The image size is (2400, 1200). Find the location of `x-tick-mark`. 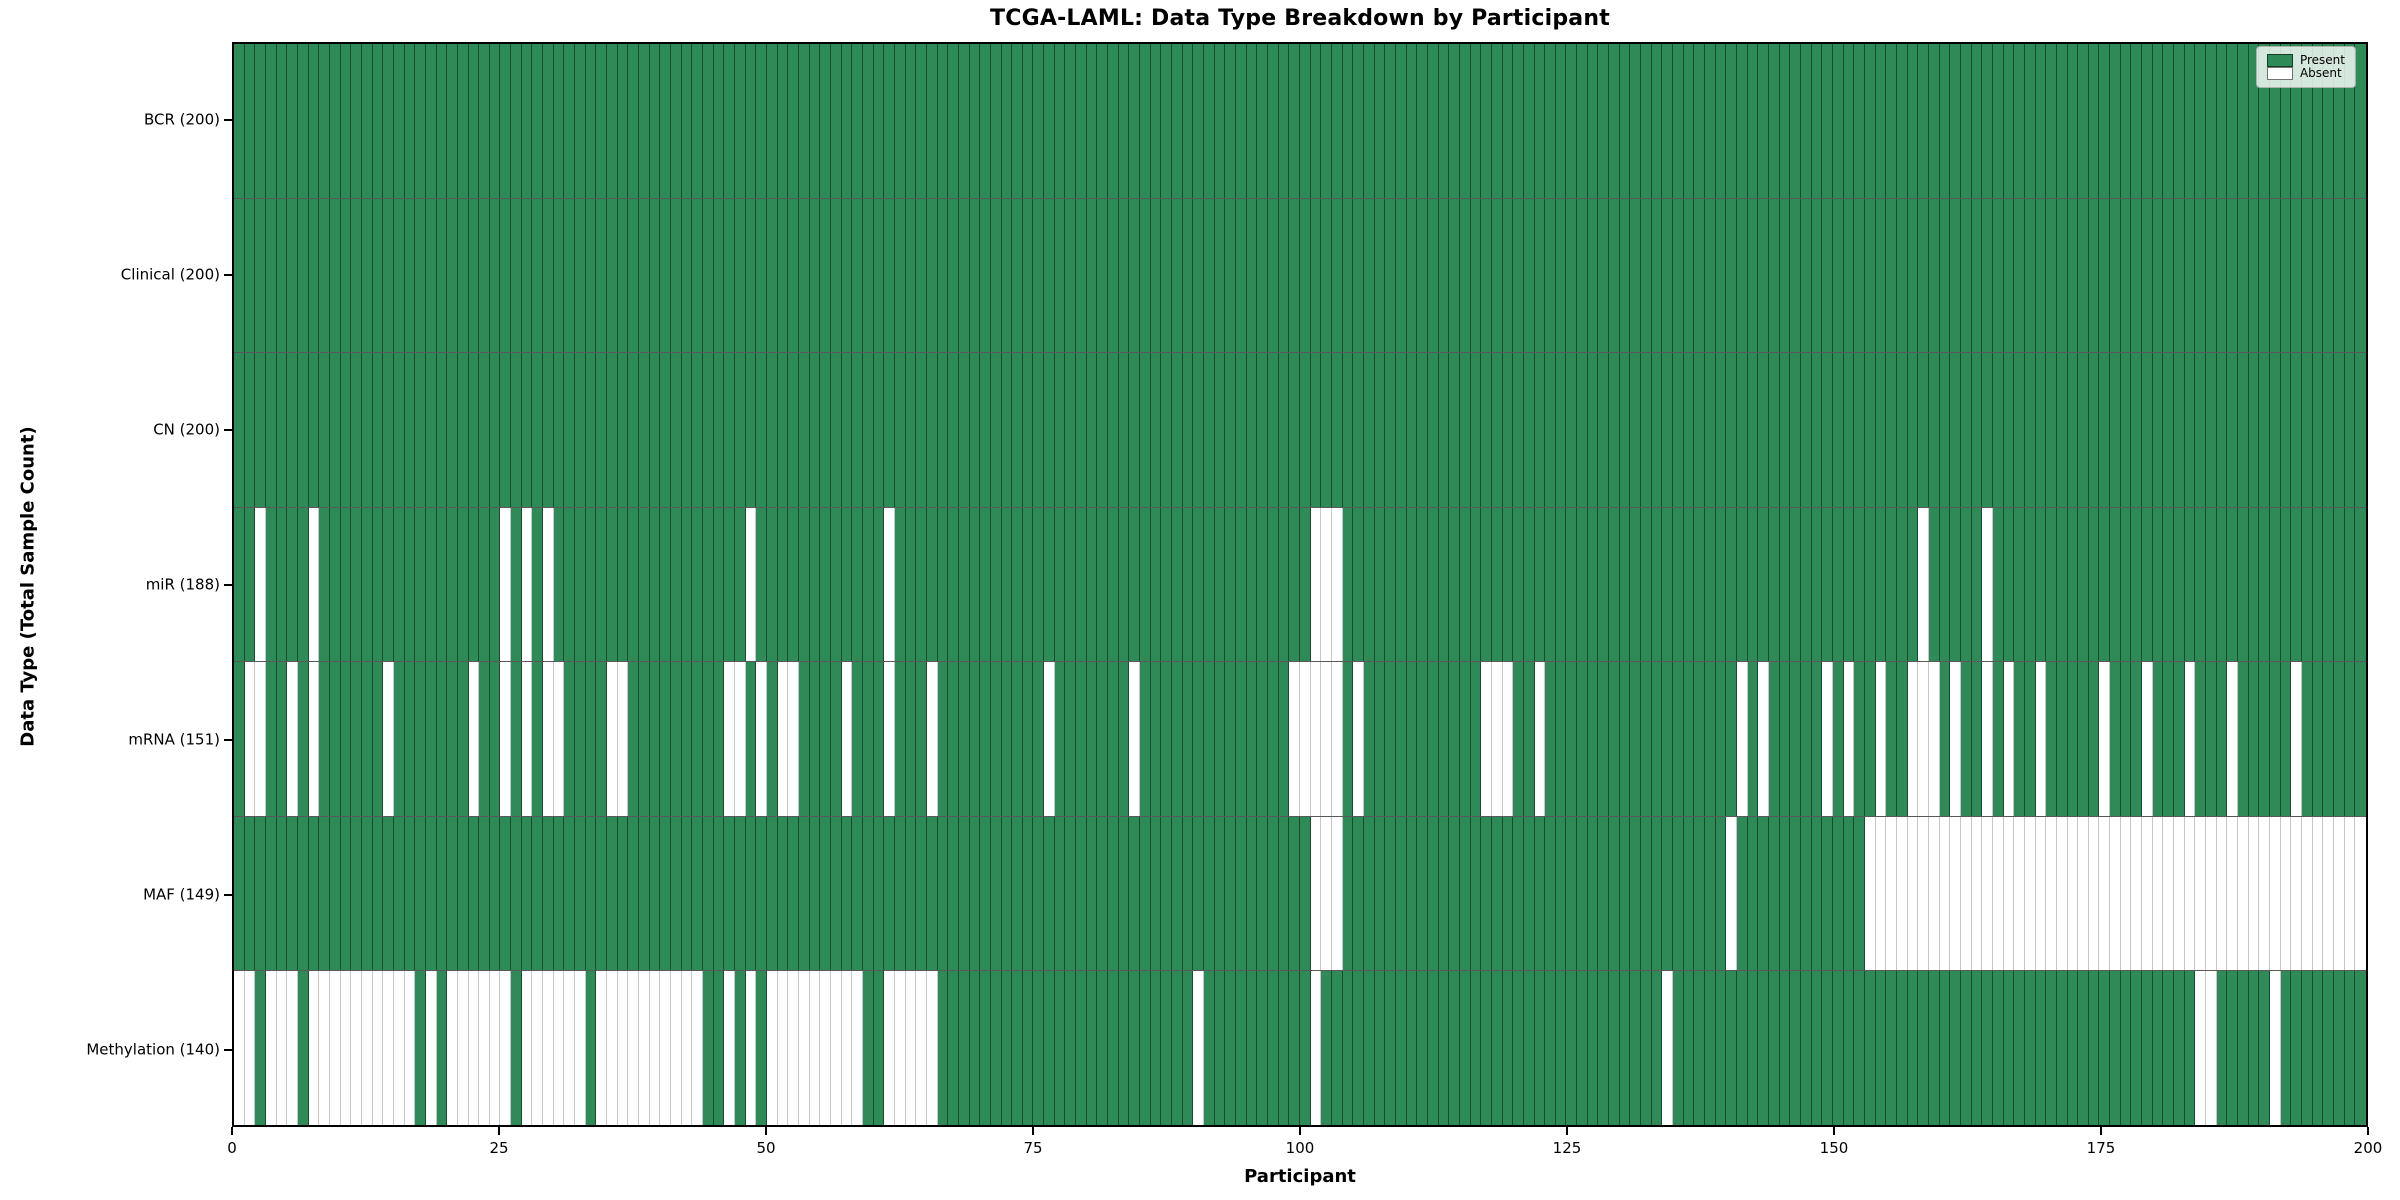

x-tick-mark is located at coordinates (1834, 1131).